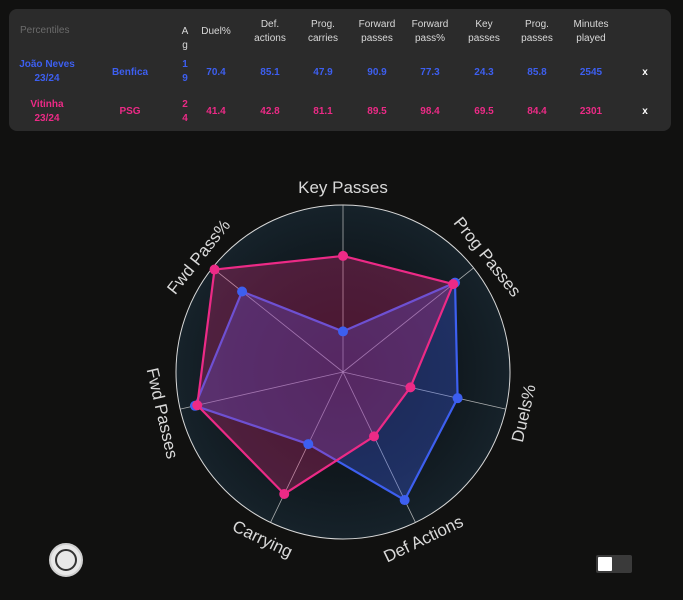  What do you see at coordinates (47, 71) in the screenshot?
I see `player-name: João Neves 23/24` at bounding box center [47, 71].